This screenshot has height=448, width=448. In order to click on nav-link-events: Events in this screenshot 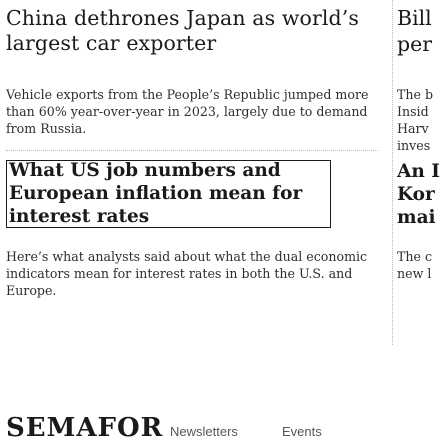, I will do `click(302, 431)`.